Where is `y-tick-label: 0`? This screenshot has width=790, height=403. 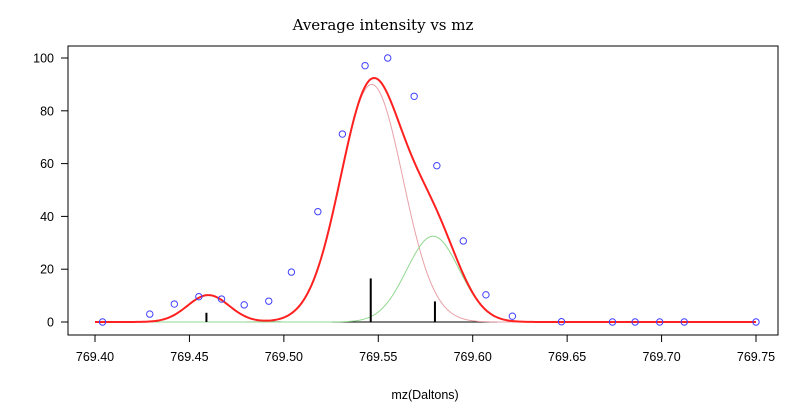 y-tick-label: 0 is located at coordinates (50, 323).